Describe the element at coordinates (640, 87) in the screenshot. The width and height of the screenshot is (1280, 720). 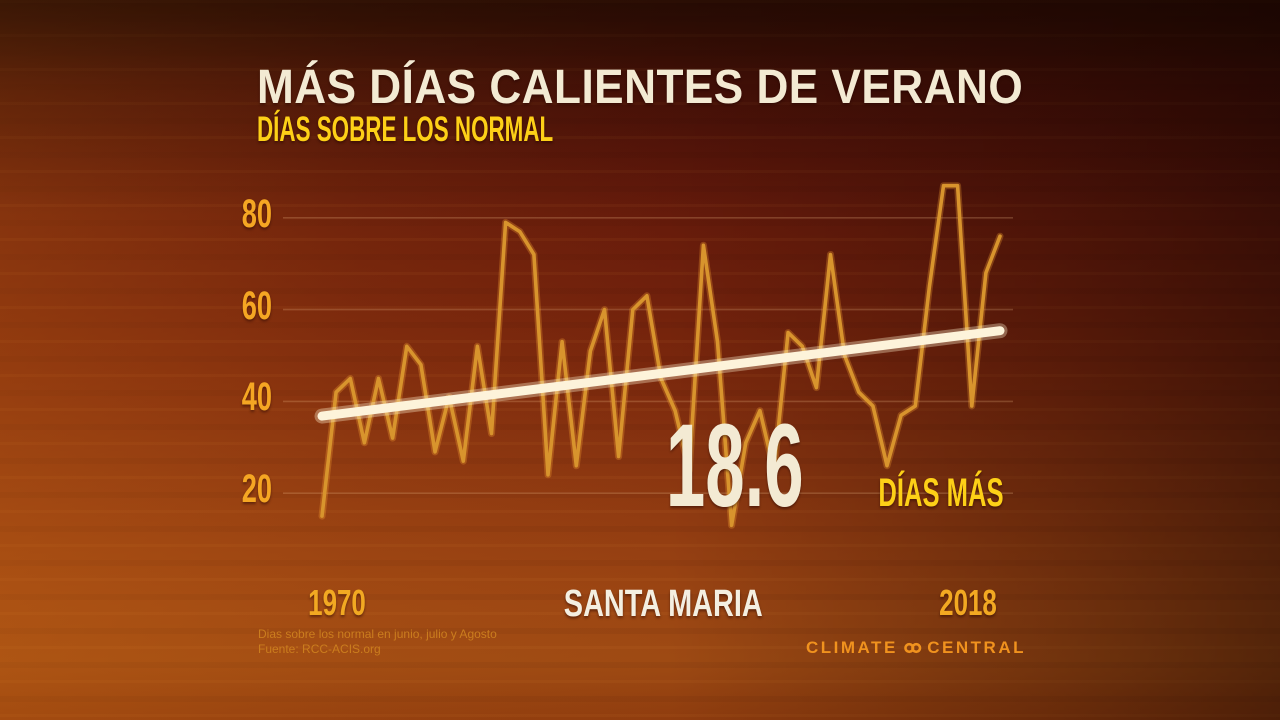
I see `chart-title: MÁS DÍAS CALIENTES DE VERANO` at that location.